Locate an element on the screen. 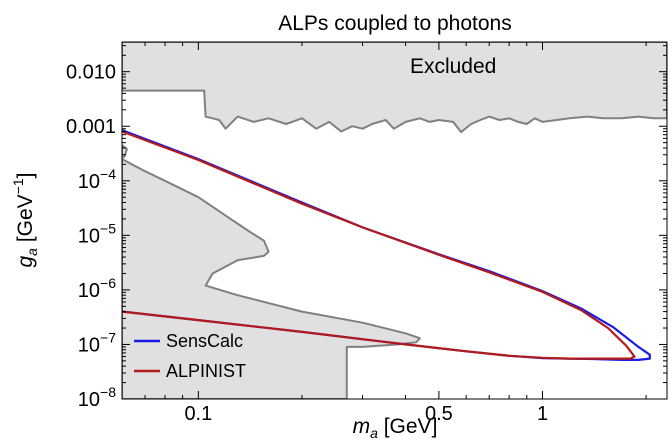 Image resolution: width=672 pixels, height=443 pixels. y-tick-label: 0.010 is located at coordinates (91, 73).